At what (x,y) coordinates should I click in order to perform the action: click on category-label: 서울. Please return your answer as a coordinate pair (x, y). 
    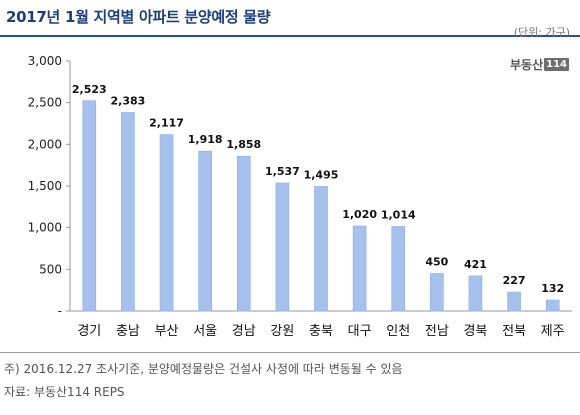
    Looking at the image, I should click on (205, 331).